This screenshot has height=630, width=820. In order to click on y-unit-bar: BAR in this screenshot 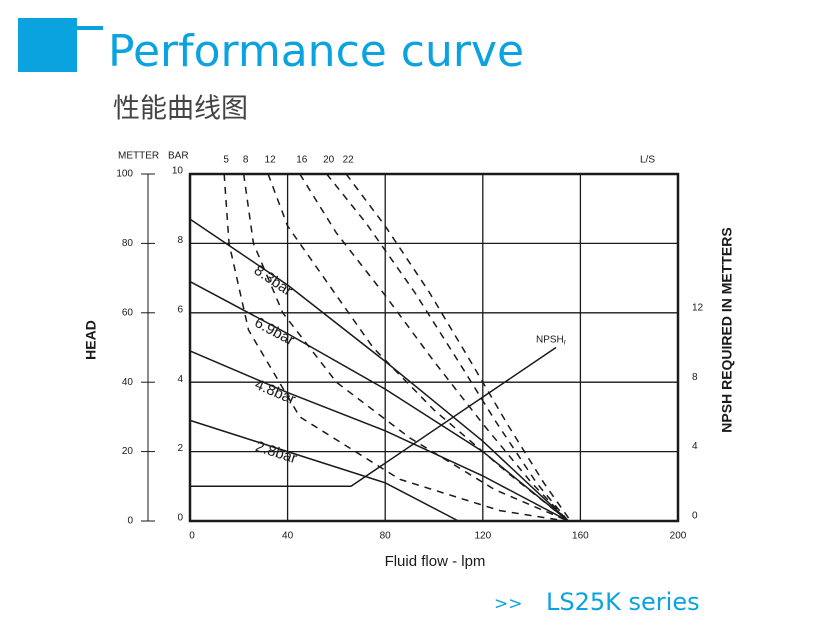, I will do `click(178, 156)`.